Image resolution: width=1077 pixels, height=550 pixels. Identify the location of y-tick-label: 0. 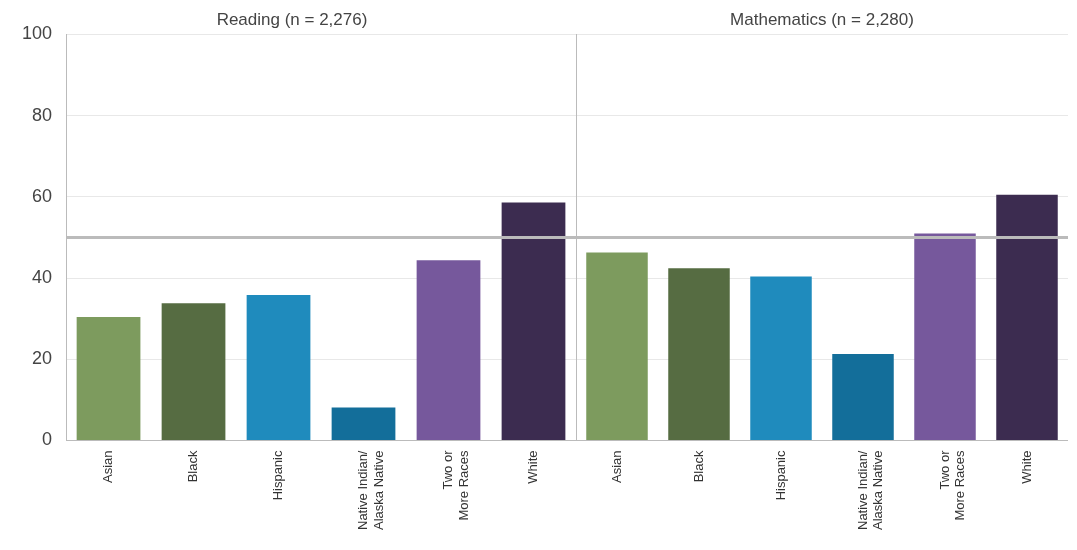
(47, 439).